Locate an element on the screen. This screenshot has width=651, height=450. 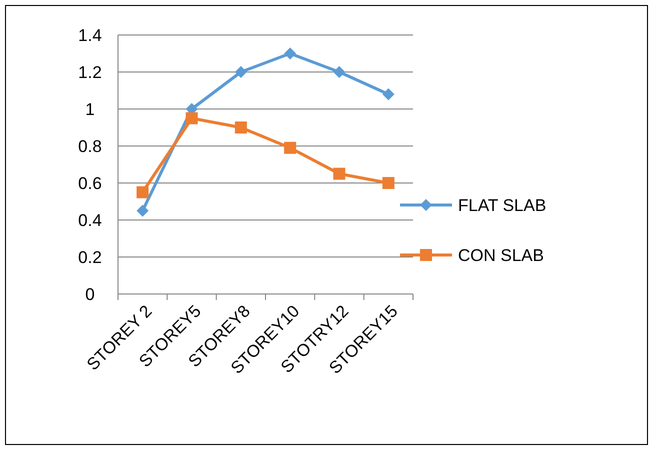
y-tick-label: 0.2 is located at coordinates (90, 257).